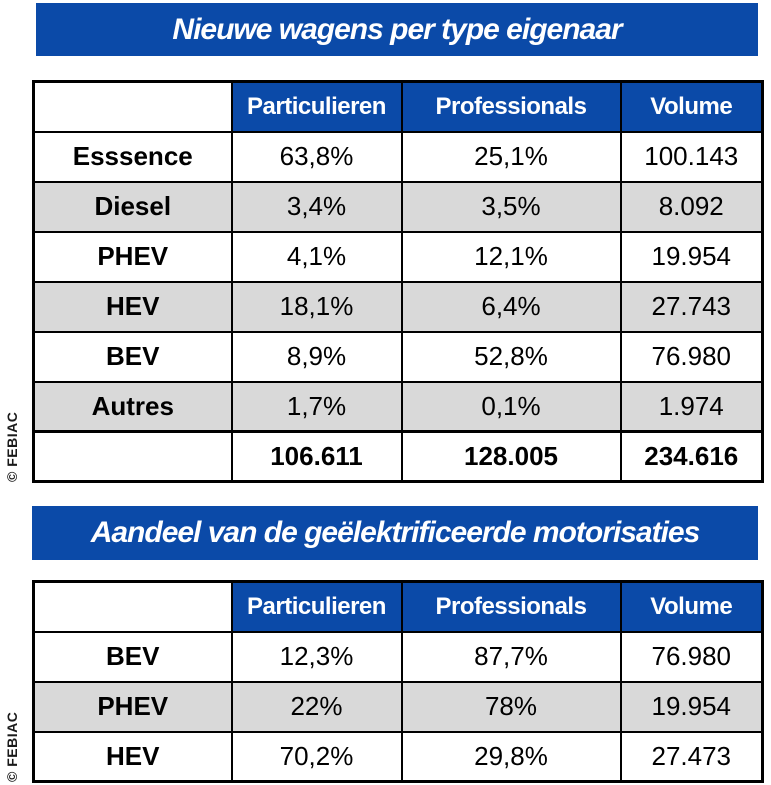  Describe the element at coordinates (511, 756) in the screenshot. I see `data-cell: 29,8%` at that location.